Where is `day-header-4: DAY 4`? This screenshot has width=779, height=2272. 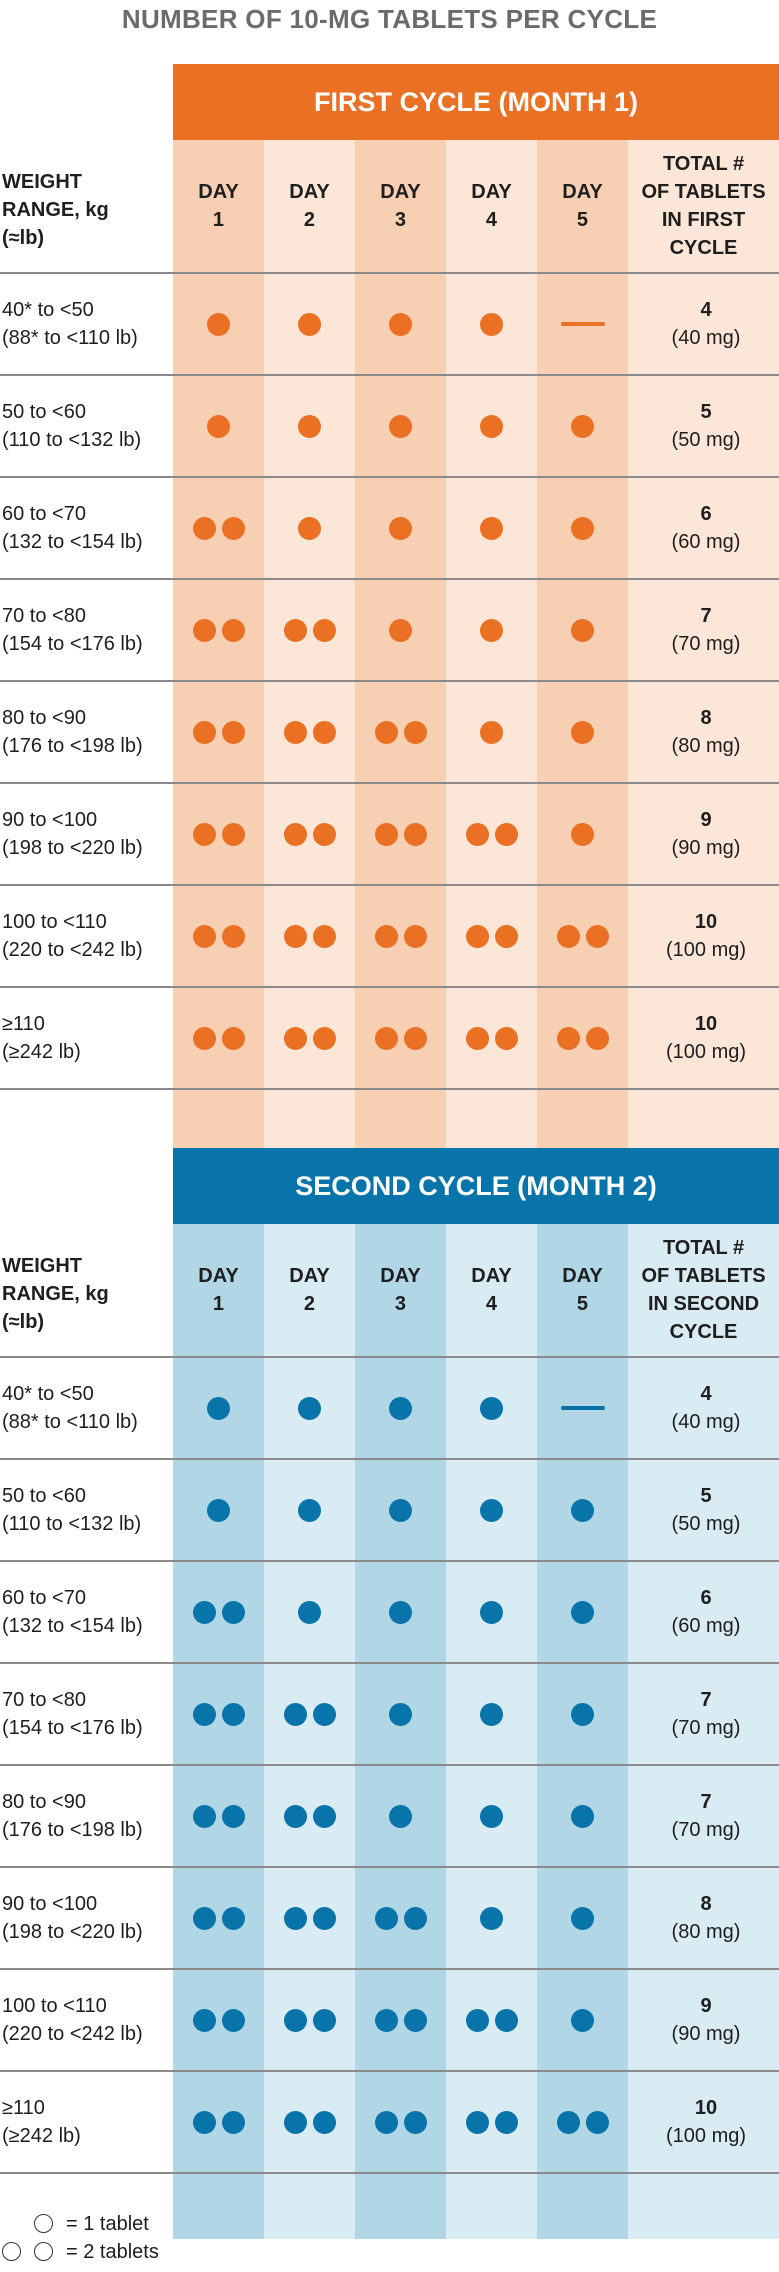
day-header-4: DAY 4 is located at coordinates (491, 206).